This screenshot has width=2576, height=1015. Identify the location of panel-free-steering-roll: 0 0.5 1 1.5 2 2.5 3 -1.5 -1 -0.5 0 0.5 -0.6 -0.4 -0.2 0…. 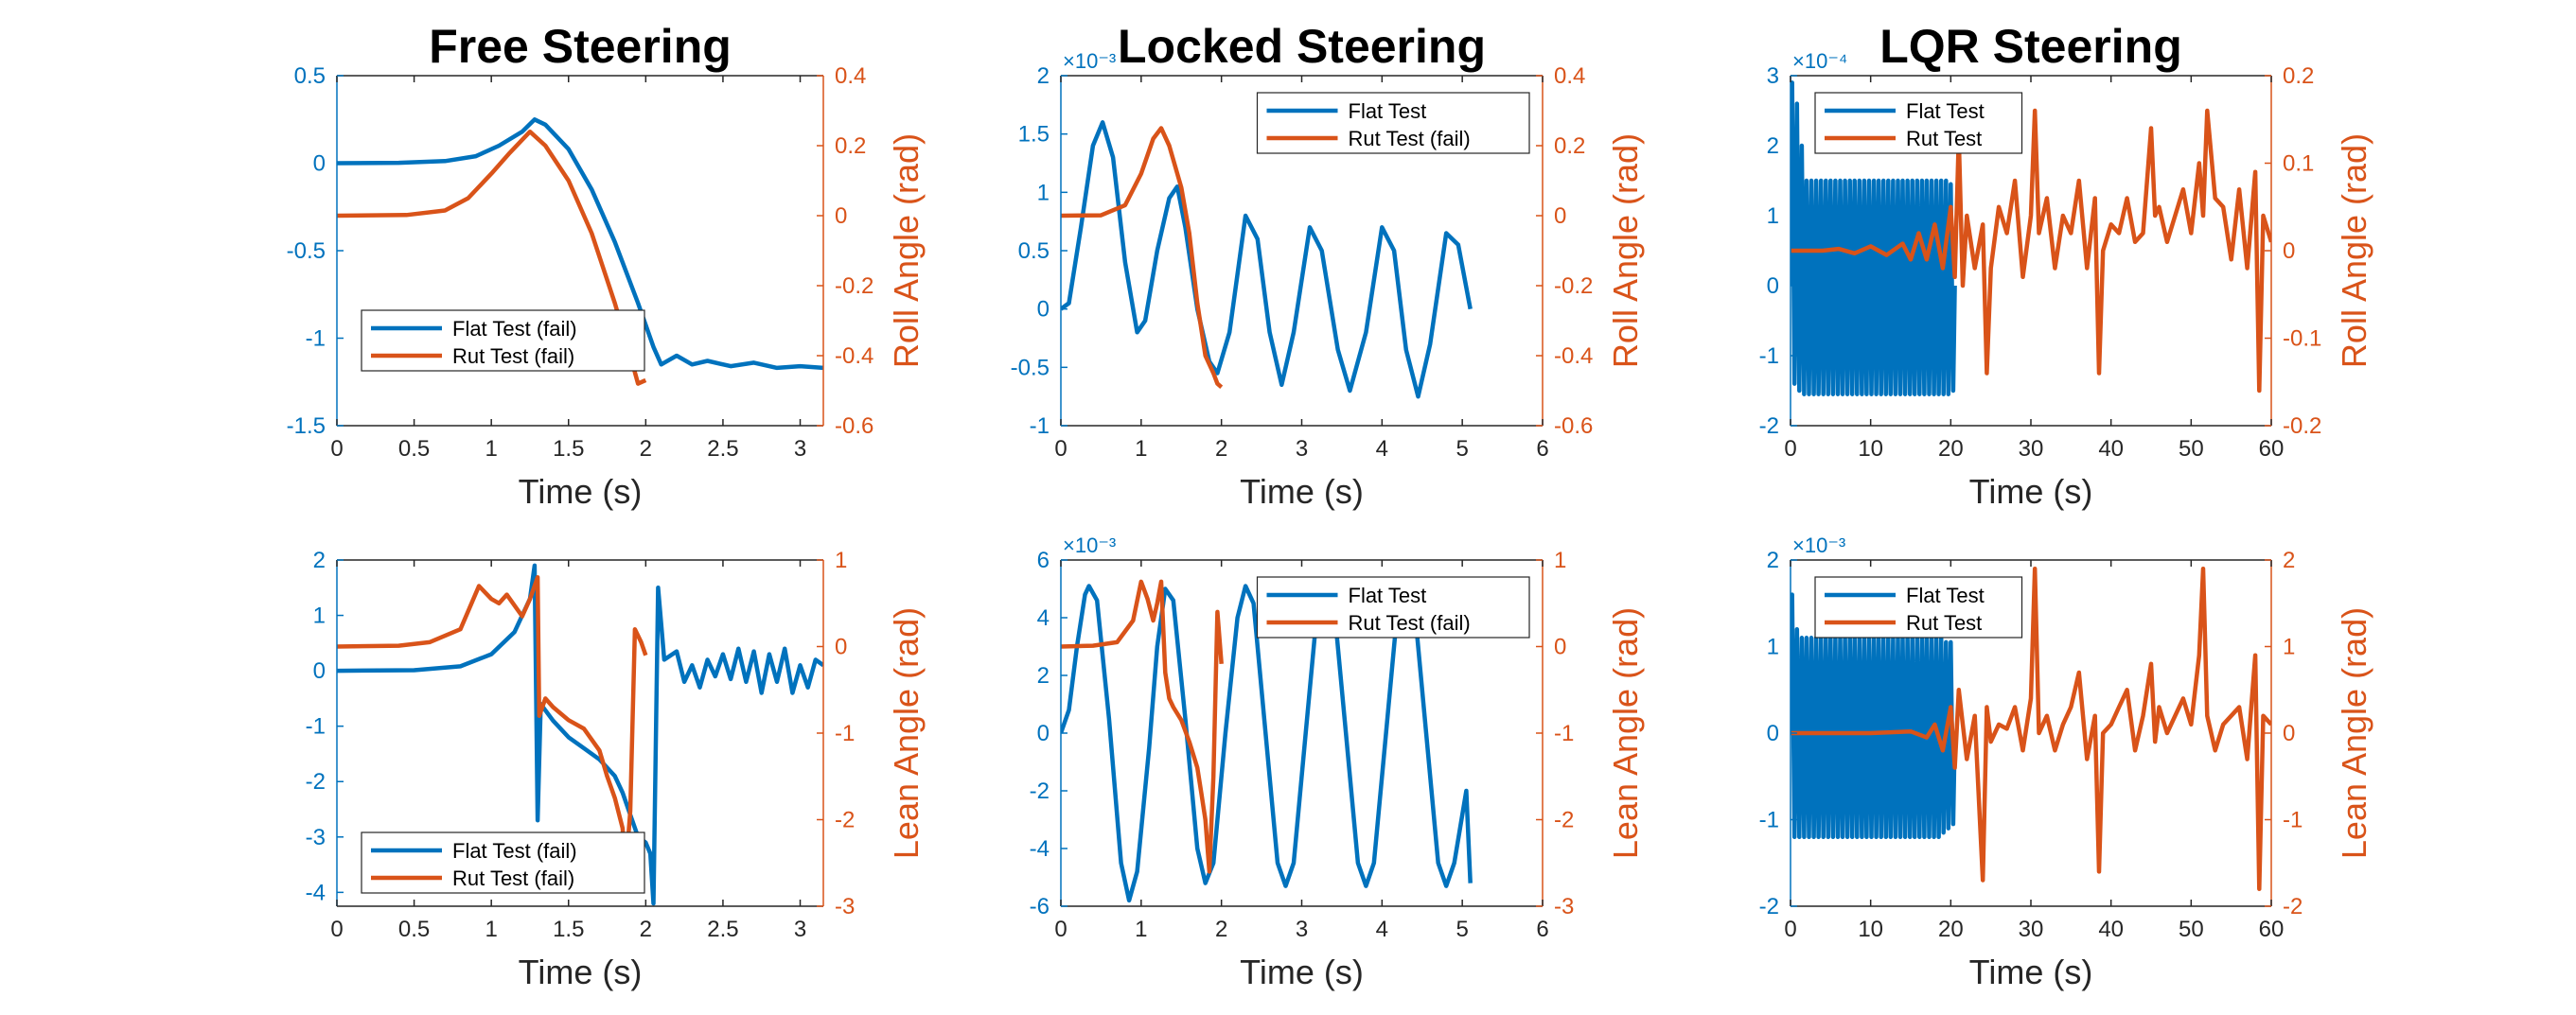
(606, 265).